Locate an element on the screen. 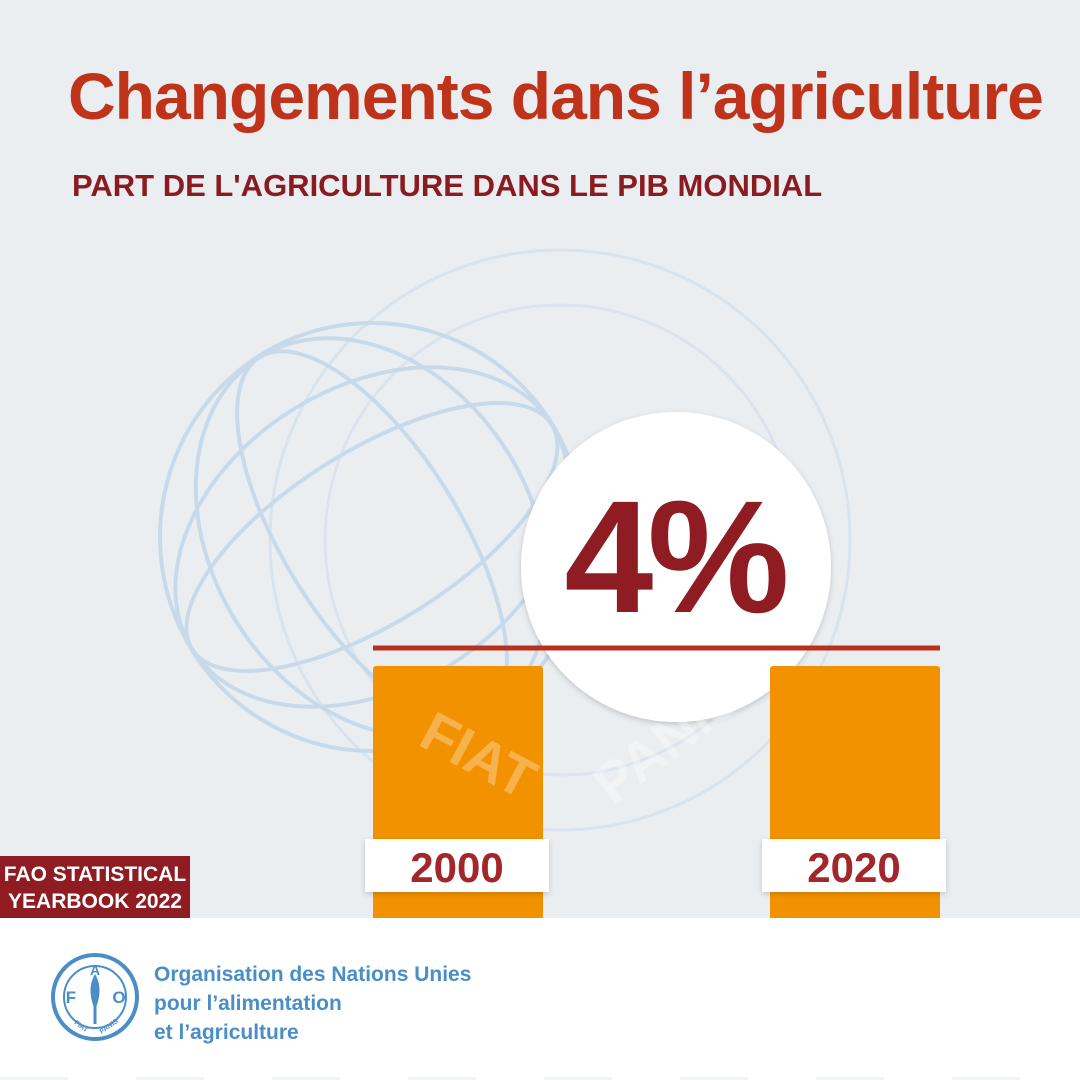  value-label: 4% is located at coordinates (675, 556).